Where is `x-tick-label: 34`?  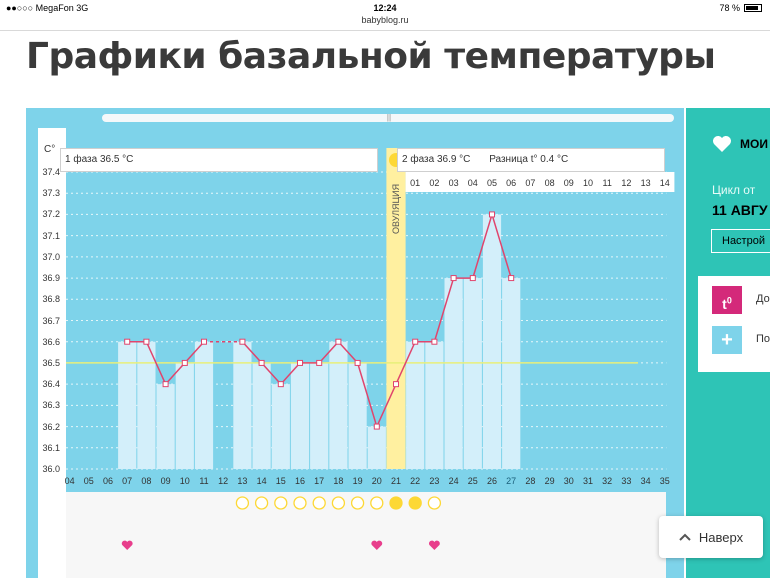
x-tick-label: 34 is located at coordinates (645, 481).